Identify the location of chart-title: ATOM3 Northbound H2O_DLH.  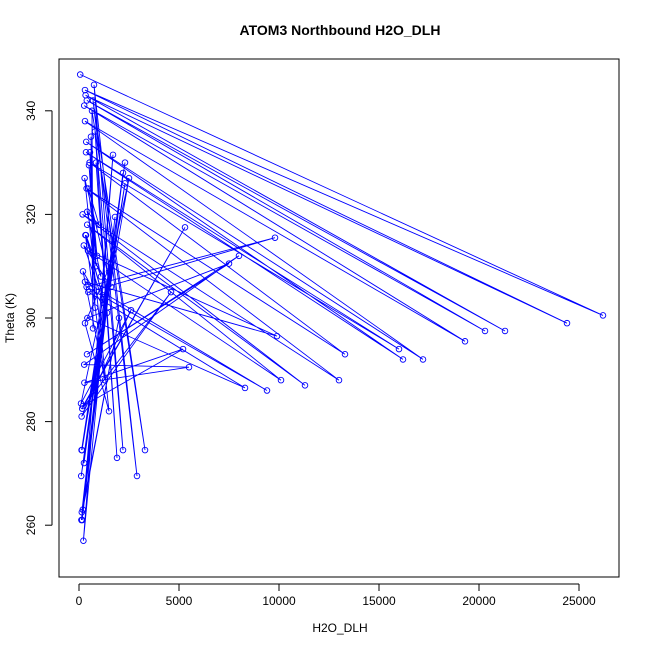
(340, 30).